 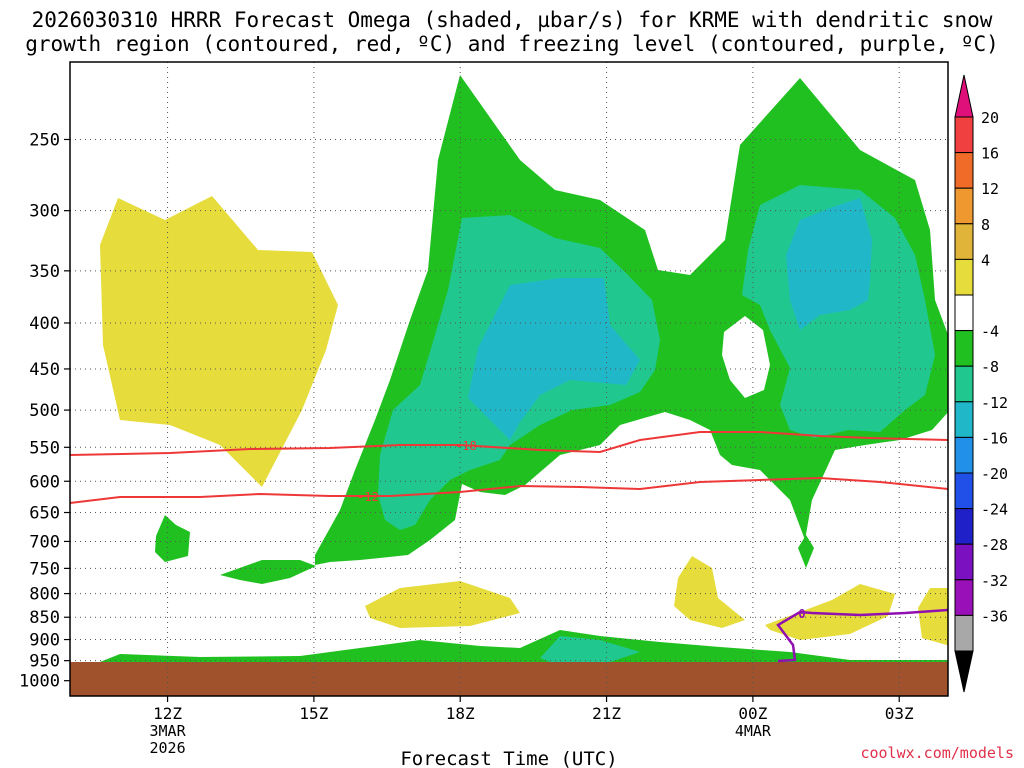 What do you see at coordinates (994, 474) in the screenshot?
I see `colorbar-label: -20` at bounding box center [994, 474].